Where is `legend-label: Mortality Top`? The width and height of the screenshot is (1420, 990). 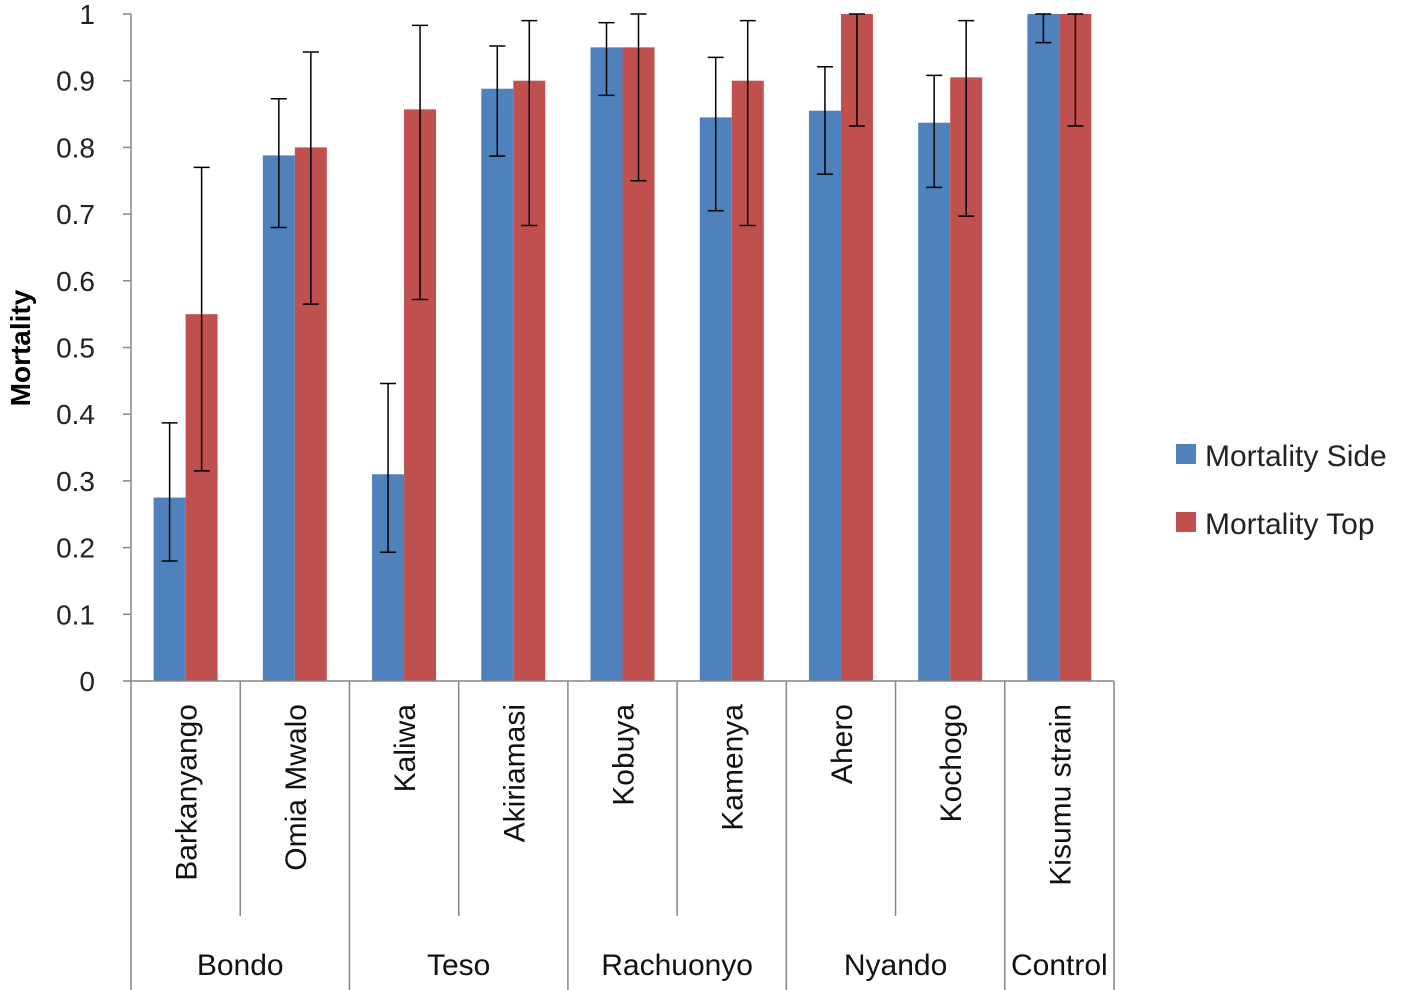
legend-label: Mortality Top is located at coordinates (1290, 524).